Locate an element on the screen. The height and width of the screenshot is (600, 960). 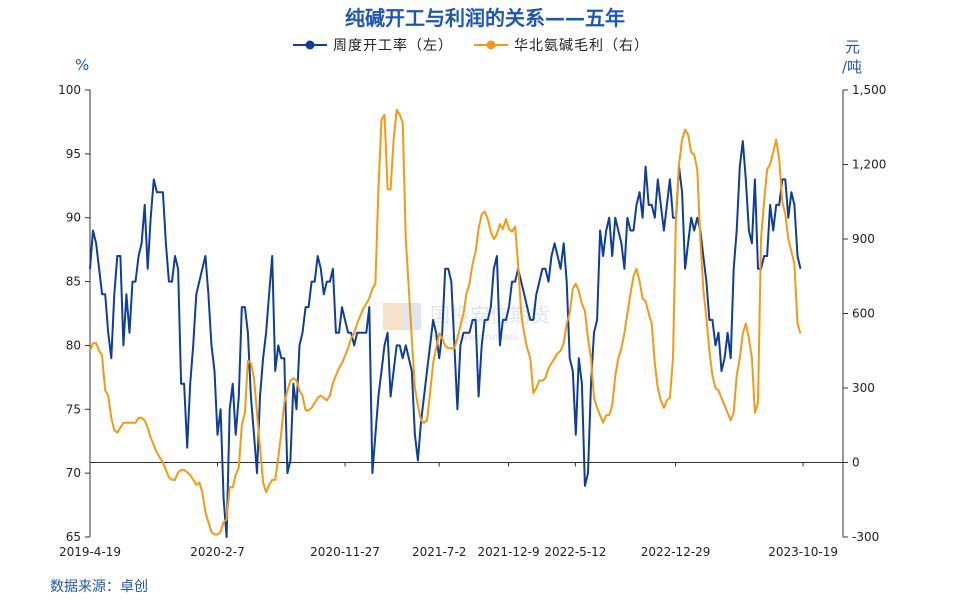
left-tick-label: 85 is located at coordinates (73, 282).